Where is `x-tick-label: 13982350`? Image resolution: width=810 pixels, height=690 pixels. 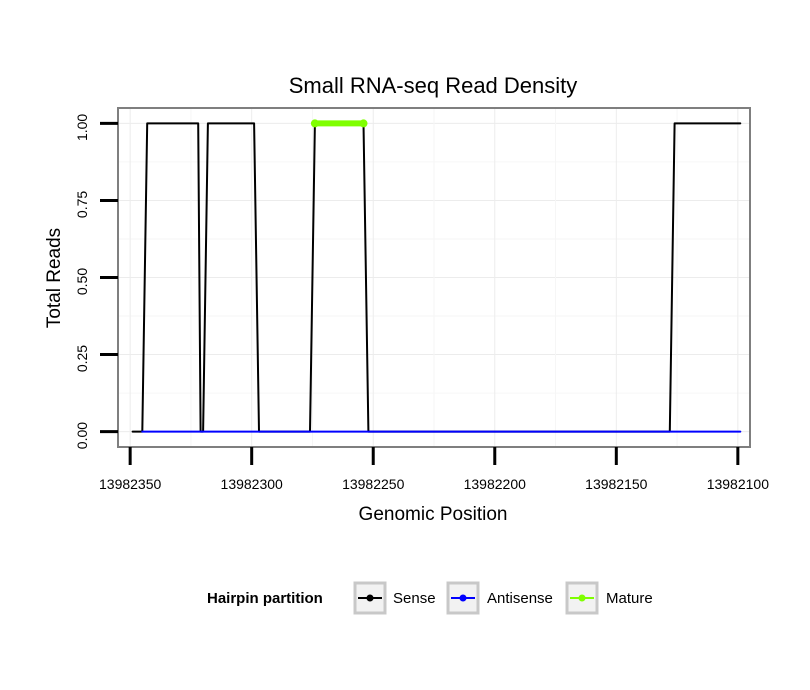 x-tick-label: 13982350 is located at coordinates (130, 484).